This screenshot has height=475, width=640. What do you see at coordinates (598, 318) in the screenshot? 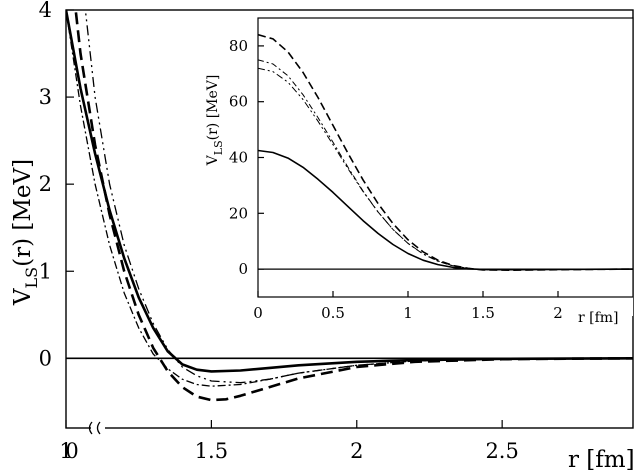
I see `inset-x-axis-label: r [fm]` at bounding box center [598, 318].